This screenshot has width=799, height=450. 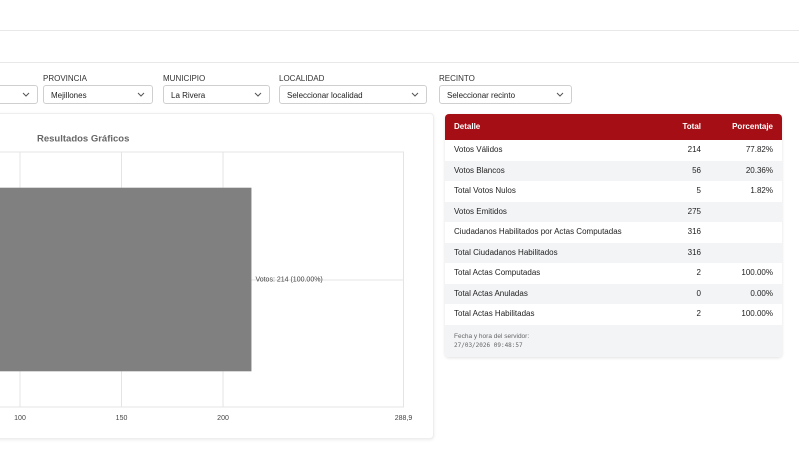 I want to click on filter-label: PROVINCIA, so click(x=65, y=78).